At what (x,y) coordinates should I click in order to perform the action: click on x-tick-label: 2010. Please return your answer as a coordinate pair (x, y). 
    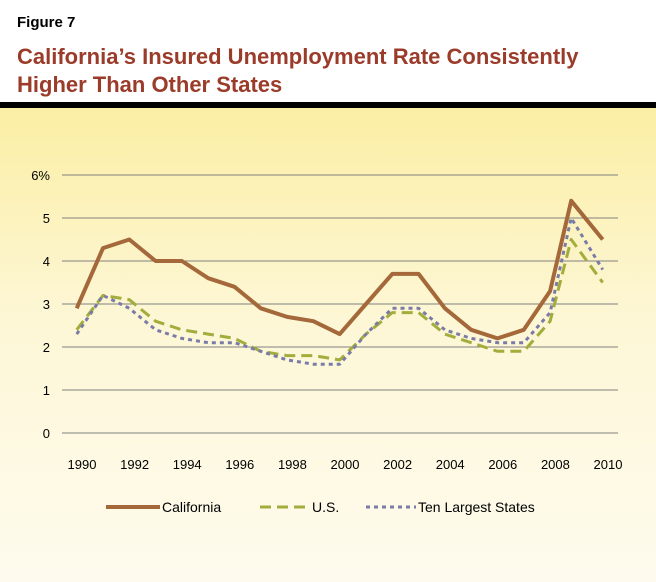
    Looking at the image, I should click on (608, 464).